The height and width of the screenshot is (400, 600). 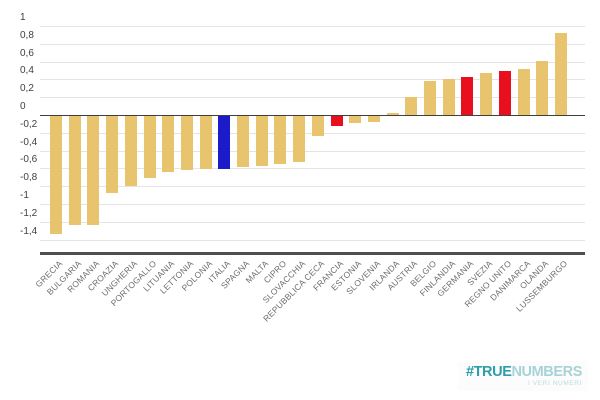 I want to click on bar-austria, so click(x=411, y=106).